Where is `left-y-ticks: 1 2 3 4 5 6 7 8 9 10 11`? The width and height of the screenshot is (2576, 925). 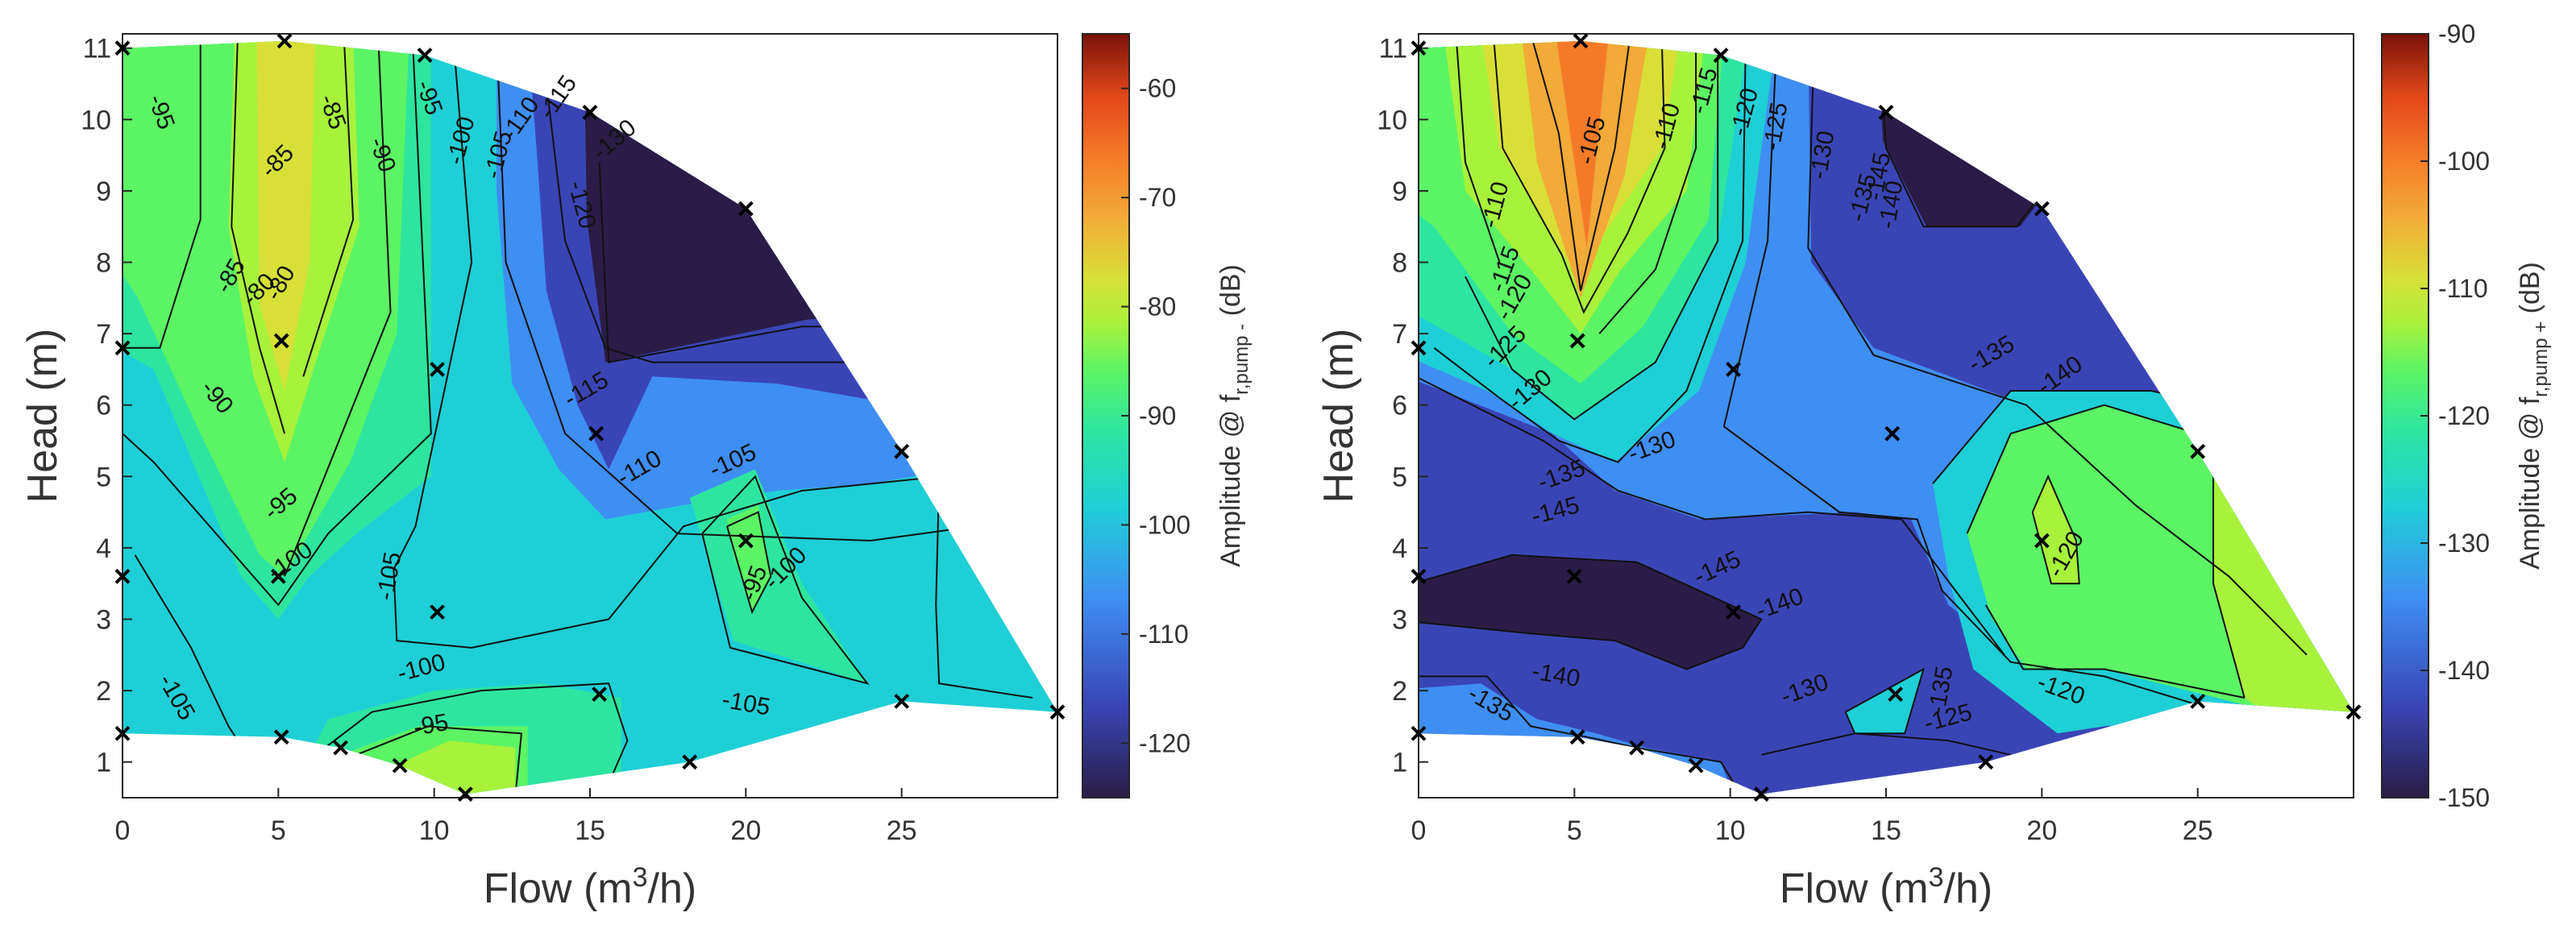
left-y-ticks: 1 2 3 4 5 6 7 8 9 10 11 is located at coordinates (106, 406).